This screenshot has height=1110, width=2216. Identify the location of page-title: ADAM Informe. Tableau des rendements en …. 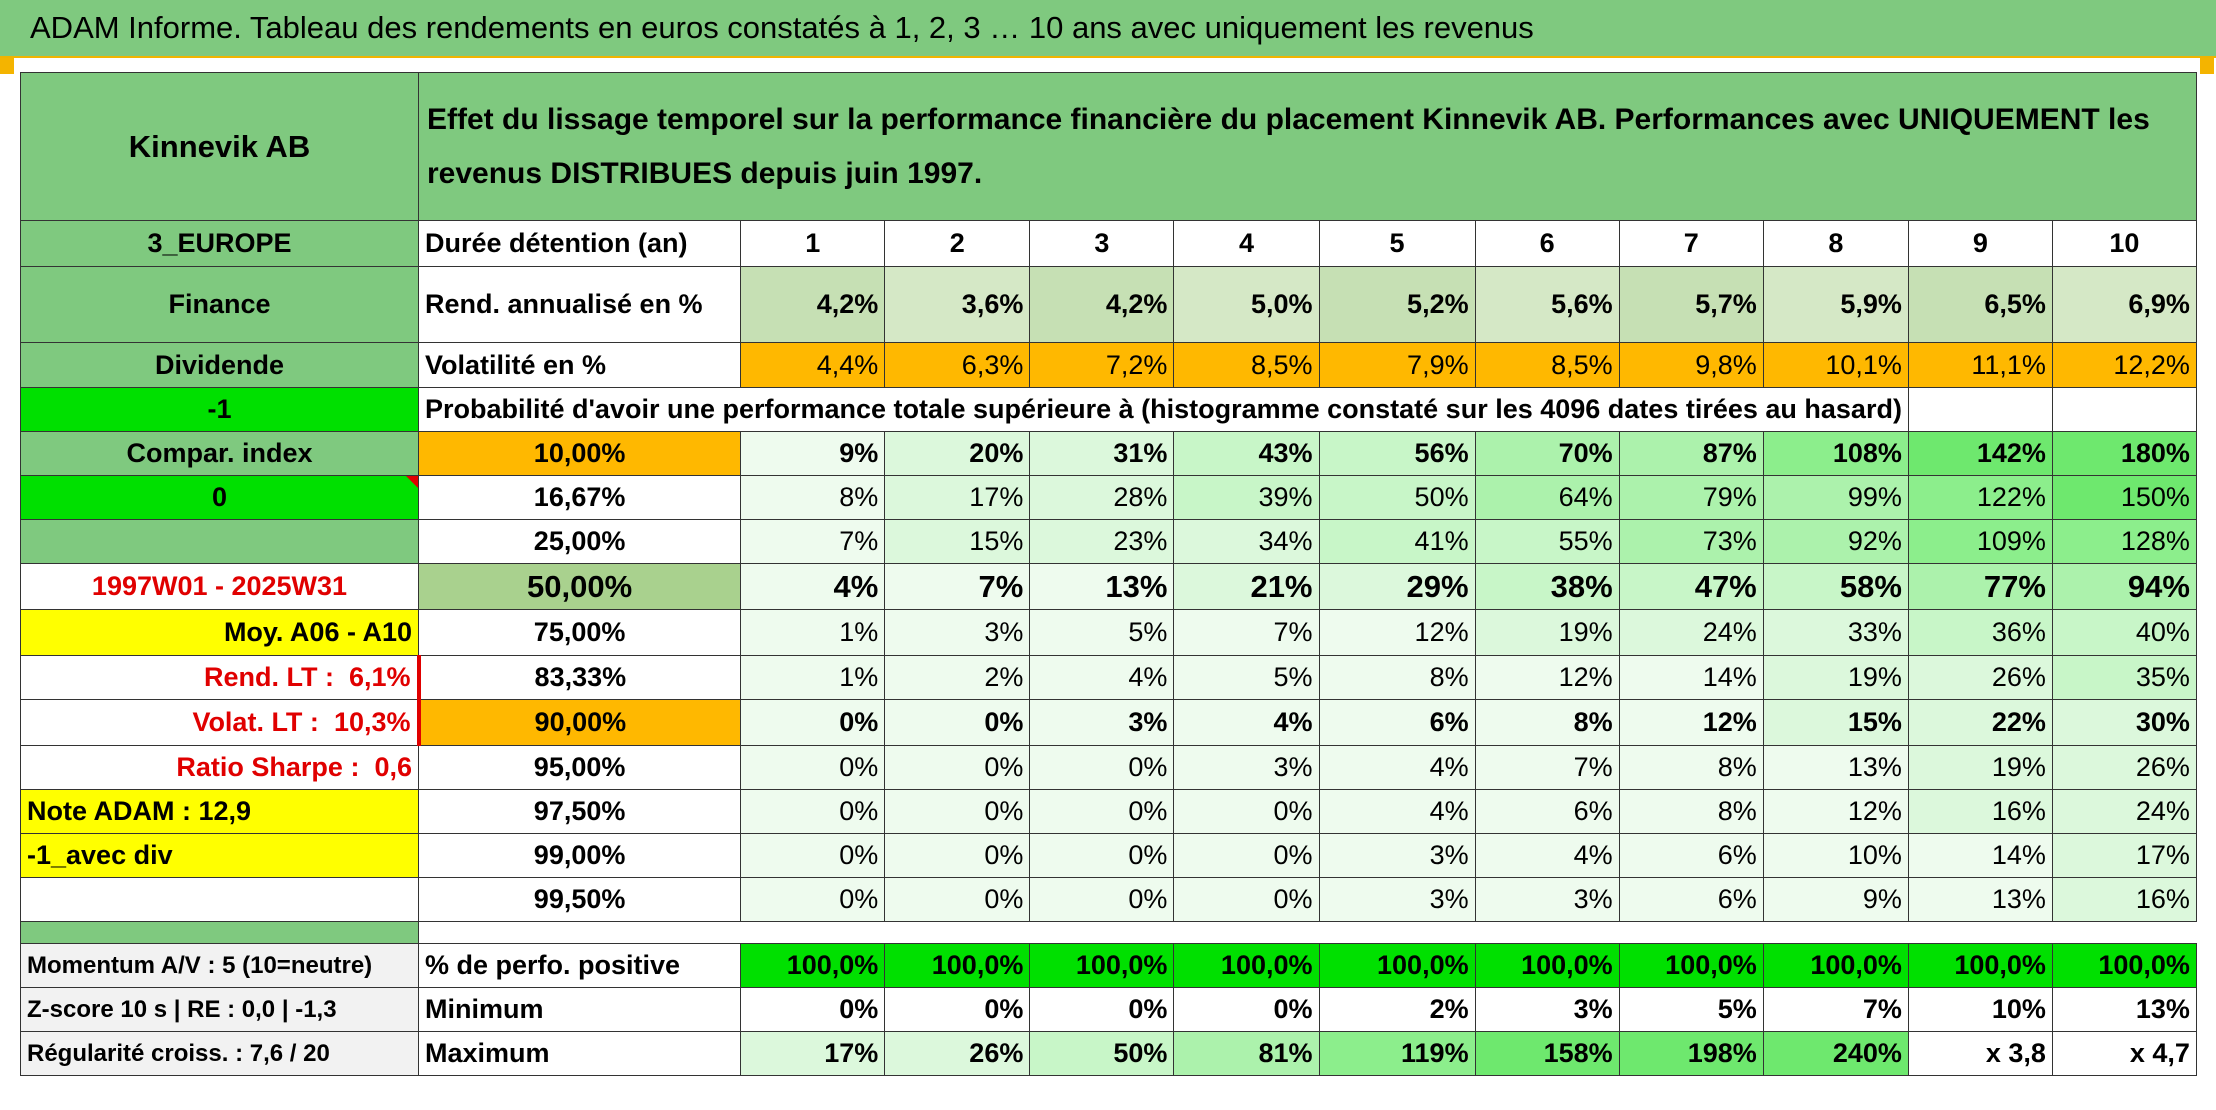
(782, 27).